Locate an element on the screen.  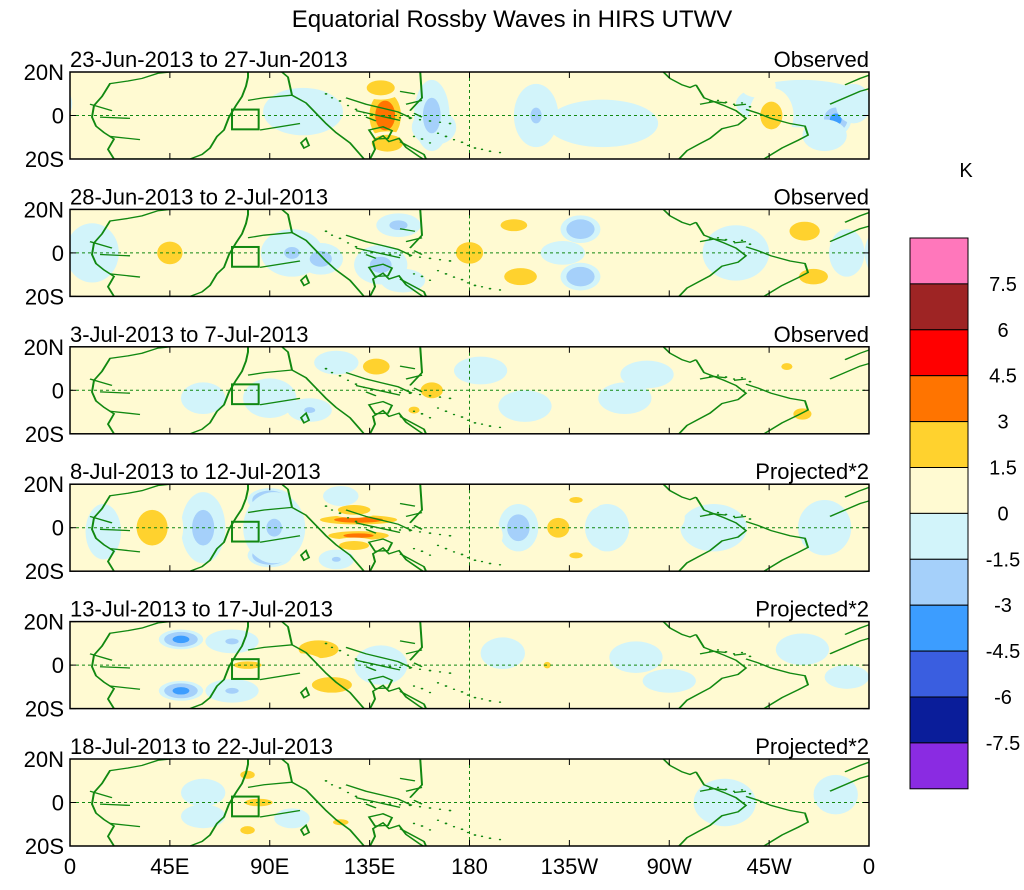
panel-date-range: 13-Jul-2013 to 17-Jul-2013 is located at coordinates (201, 609).